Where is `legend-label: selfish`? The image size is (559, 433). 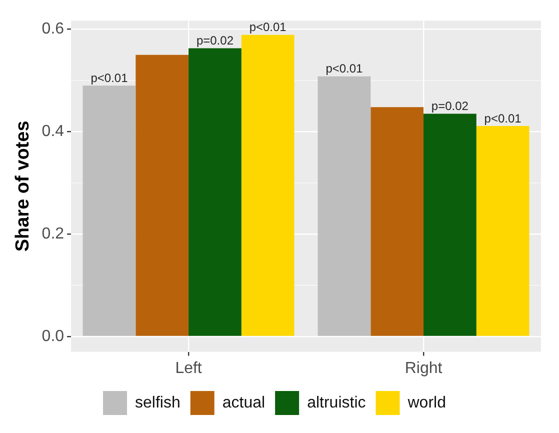
legend-label: selfish is located at coordinates (157, 403).